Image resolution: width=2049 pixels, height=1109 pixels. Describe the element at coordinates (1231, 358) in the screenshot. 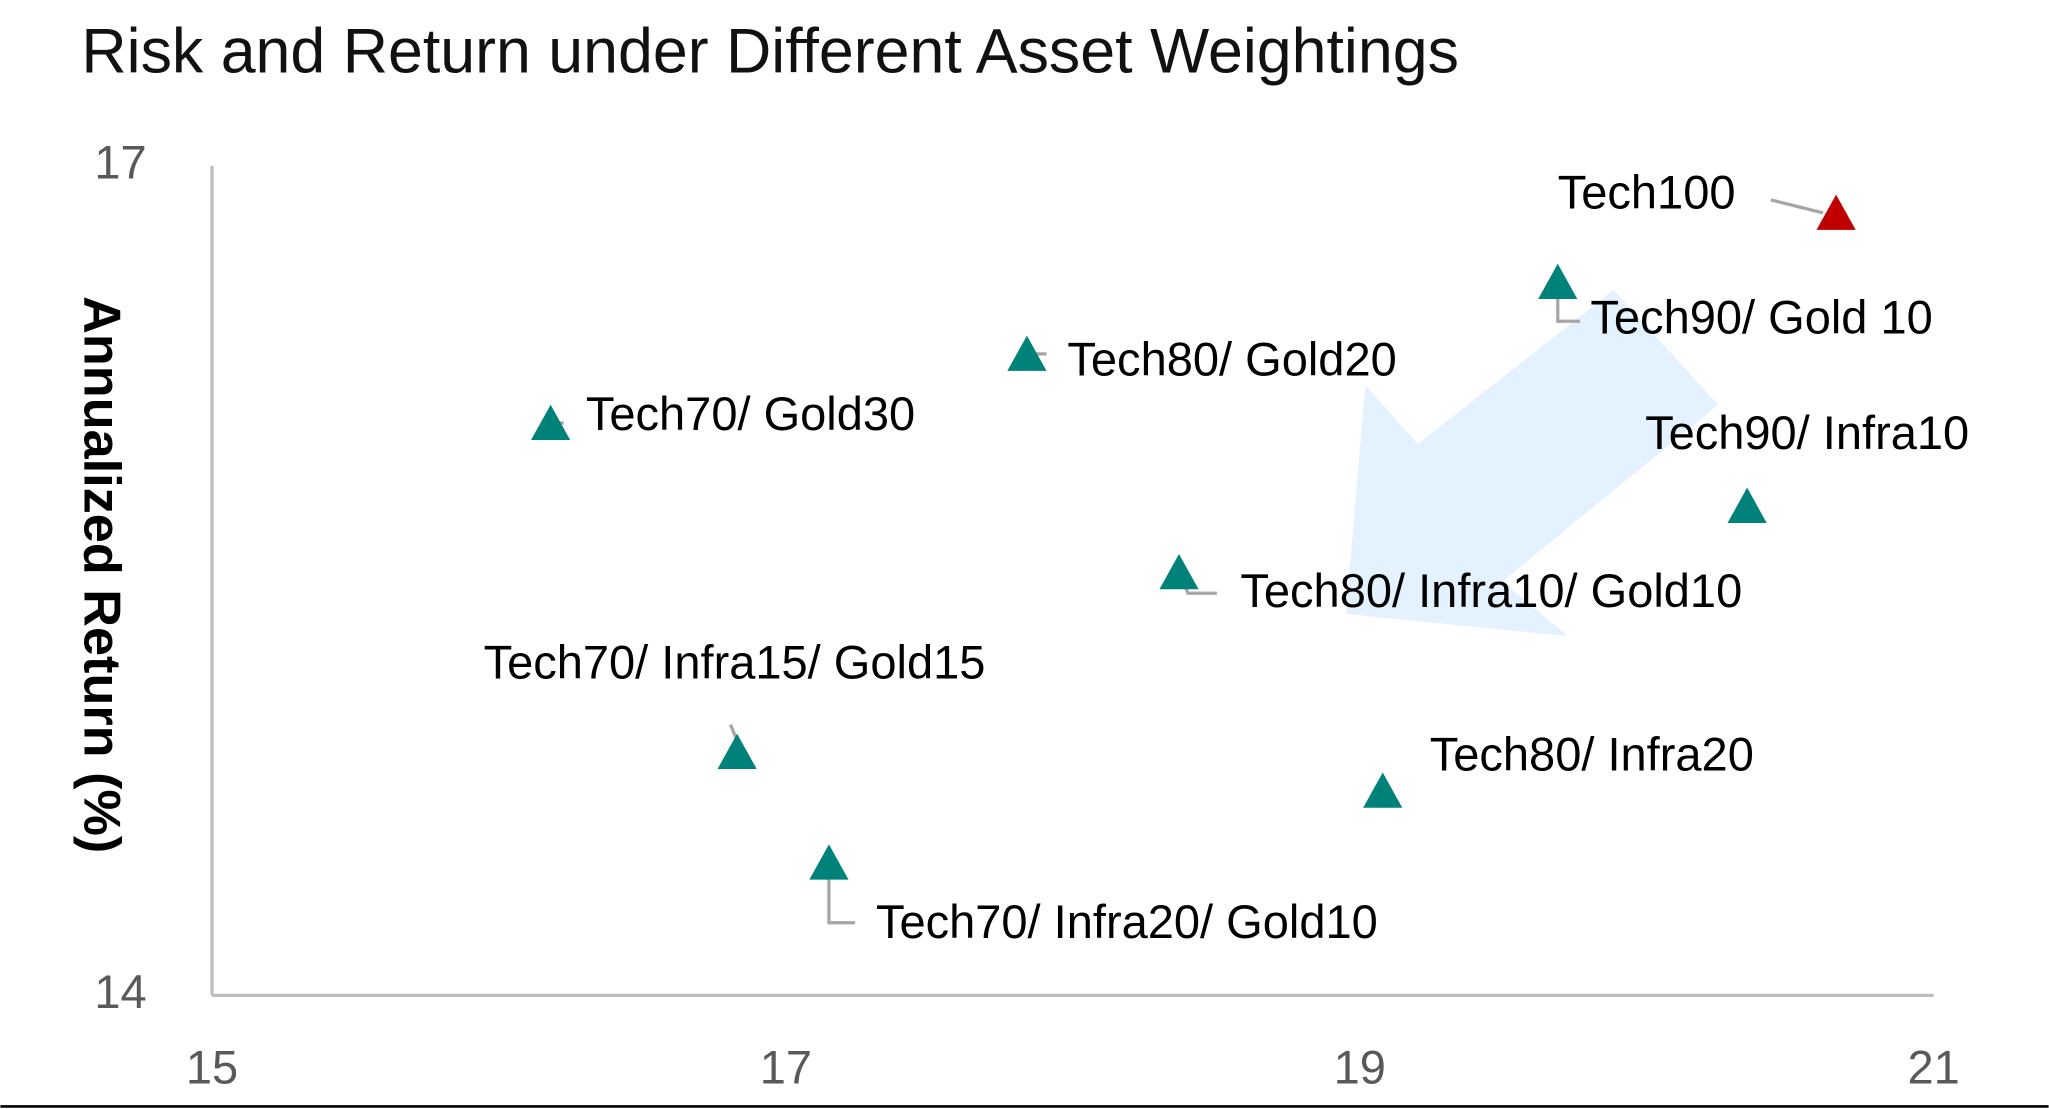

I see `point-label: Tech80/ Gold20` at that location.